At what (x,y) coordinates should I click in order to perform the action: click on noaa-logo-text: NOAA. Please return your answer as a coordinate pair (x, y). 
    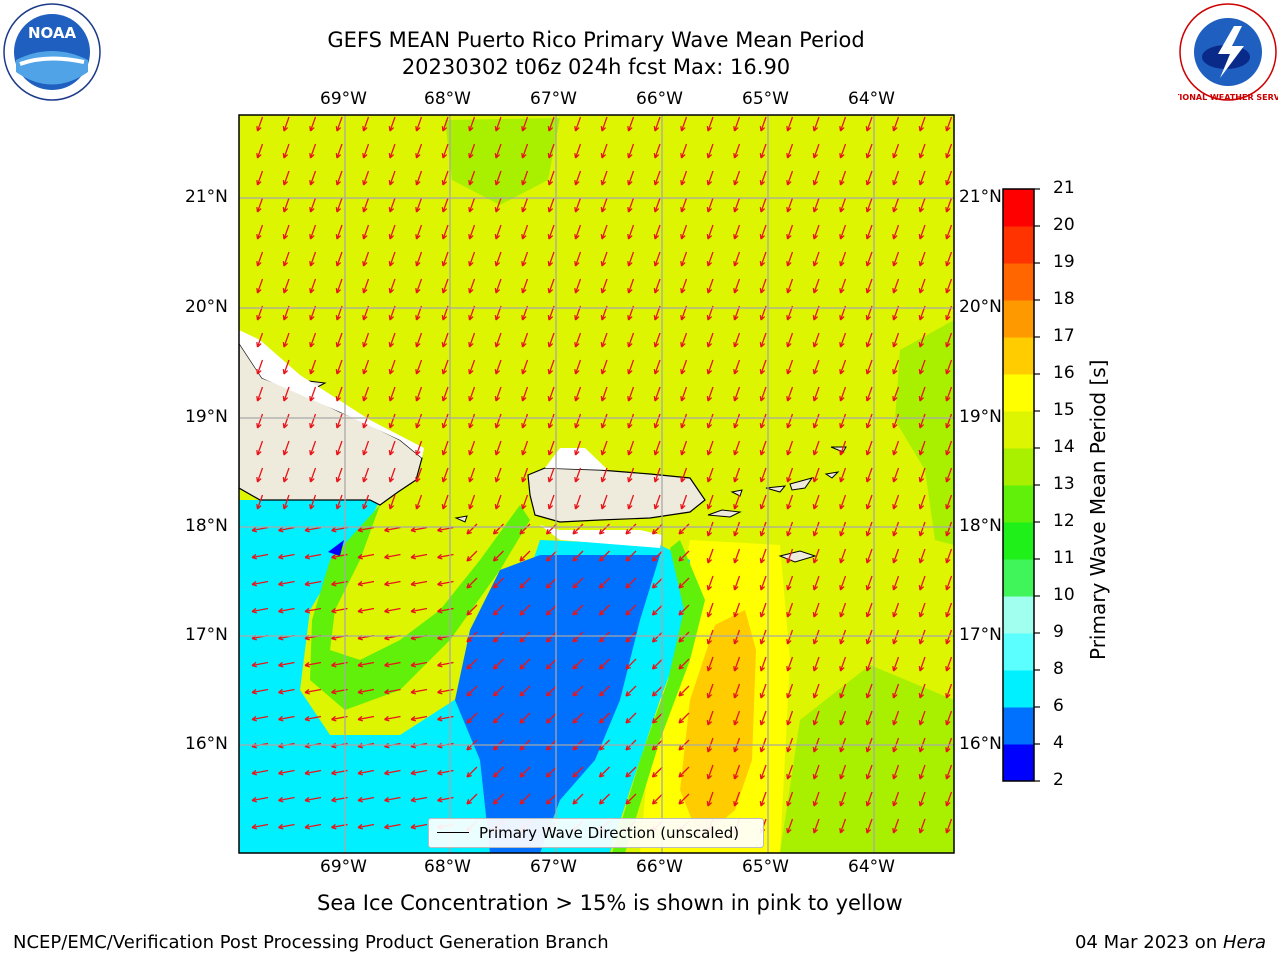
    Looking at the image, I should click on (52, 33).